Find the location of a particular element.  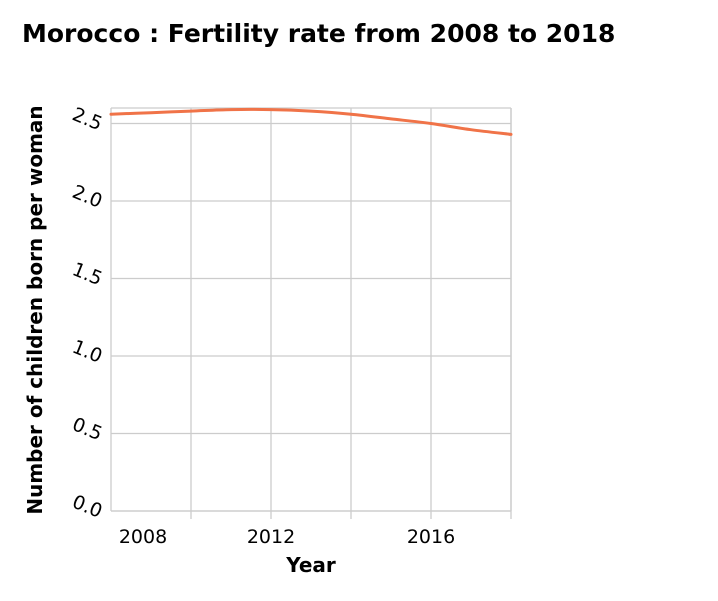

y-axis-label: Number of children born per woman is located at coordinates (35, 309).